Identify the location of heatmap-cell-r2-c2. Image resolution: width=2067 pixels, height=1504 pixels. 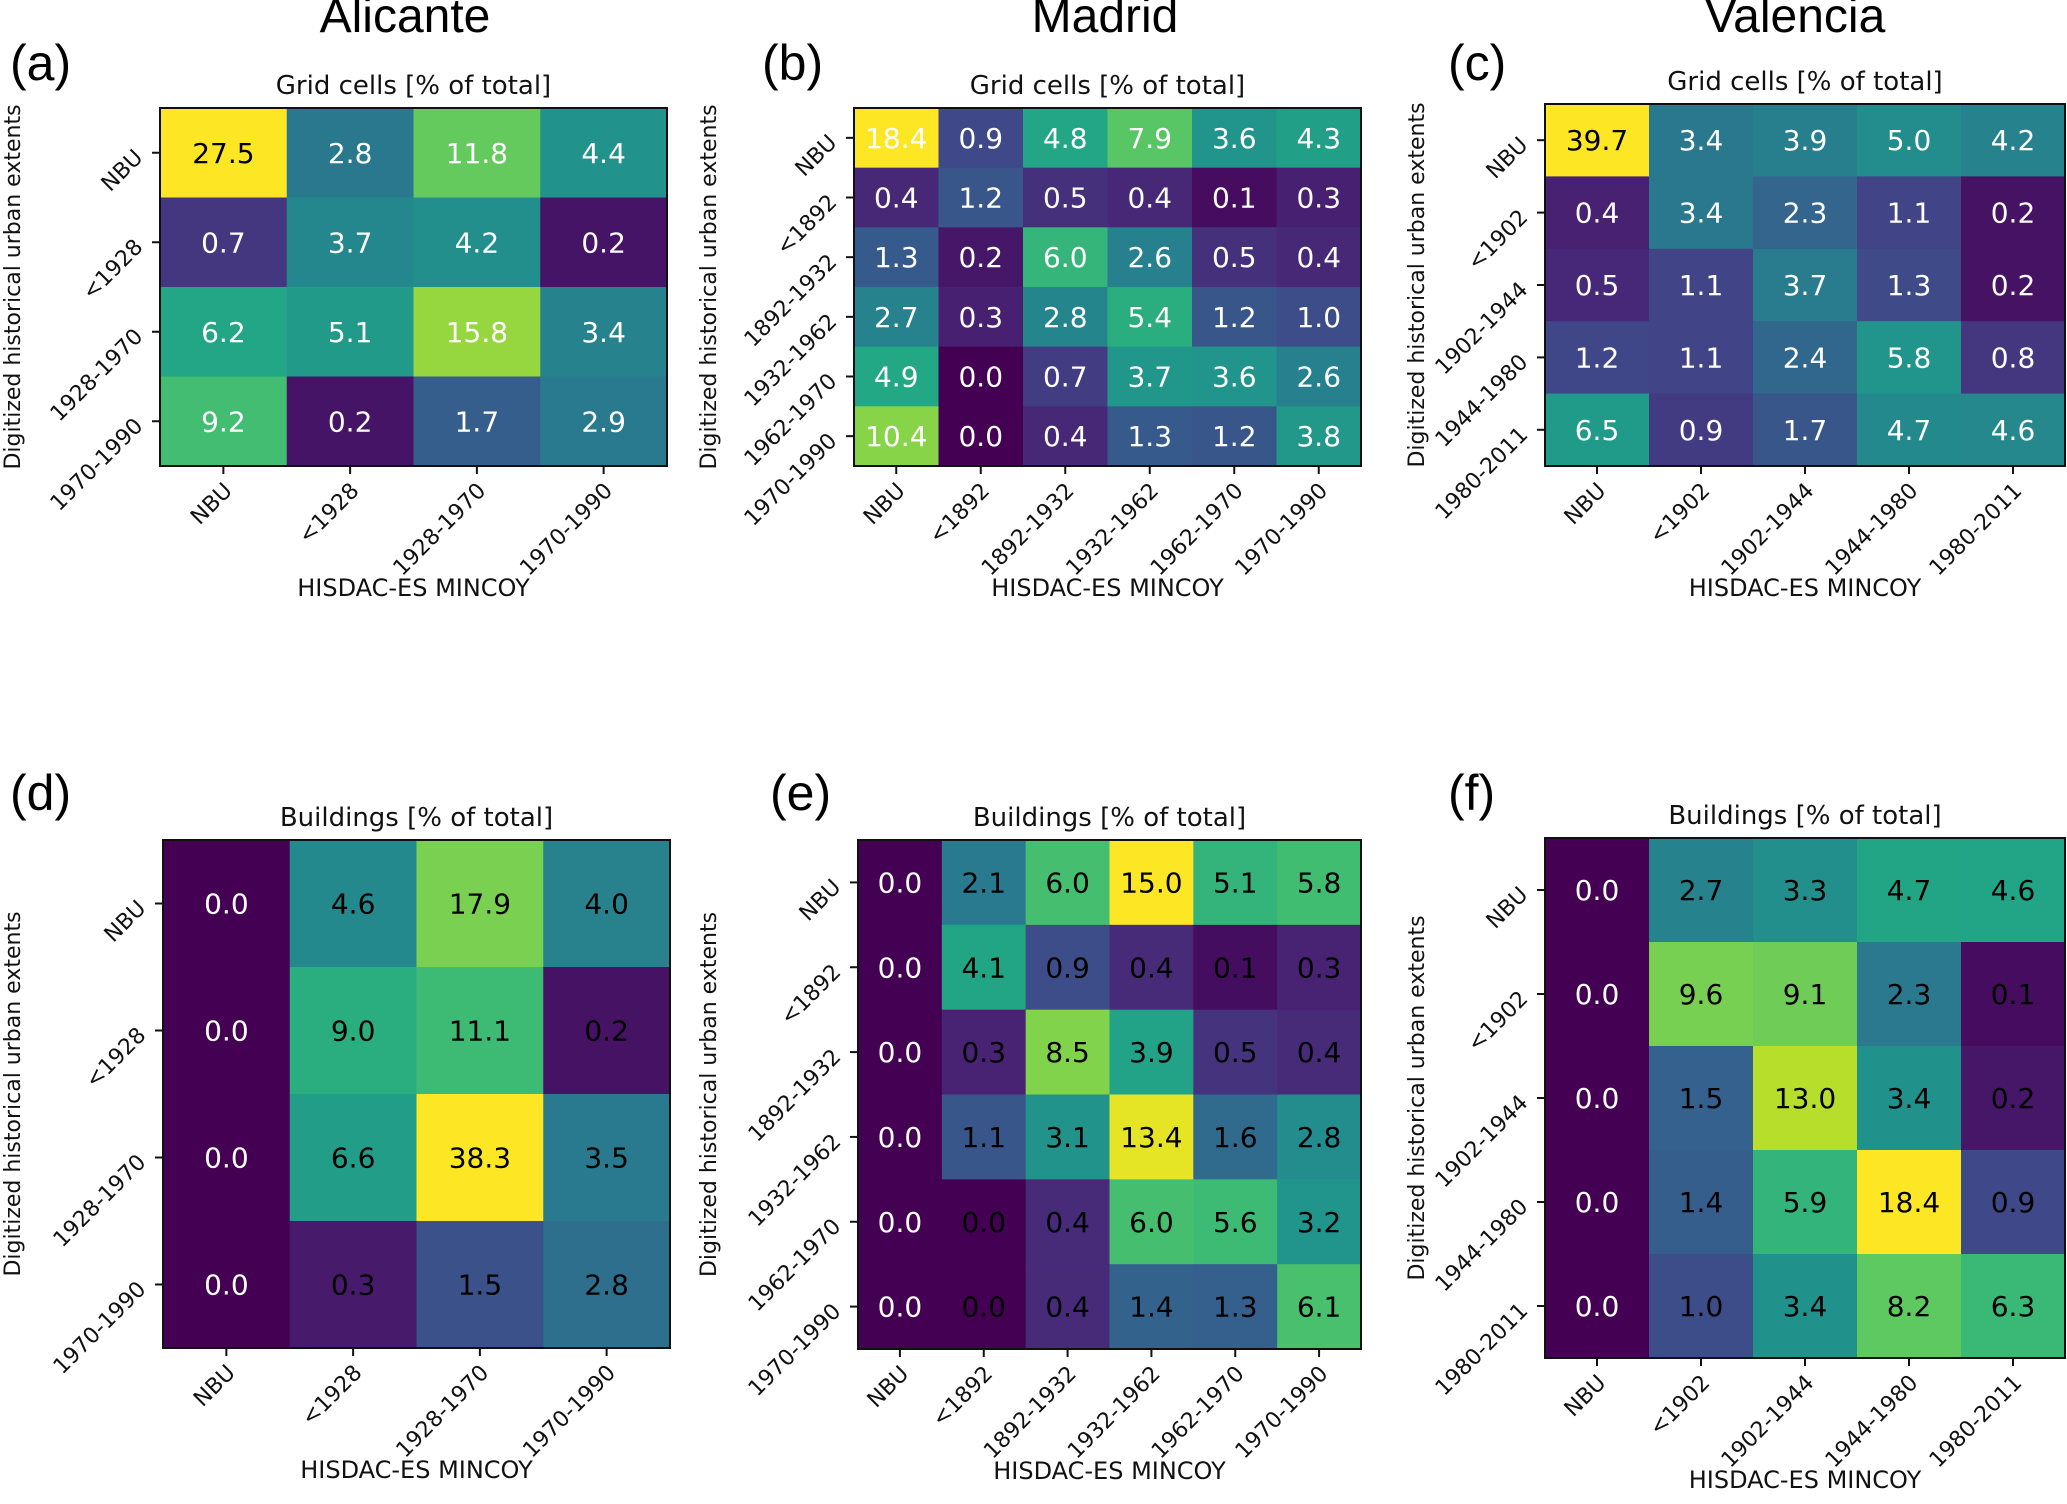
(1067, 1052).